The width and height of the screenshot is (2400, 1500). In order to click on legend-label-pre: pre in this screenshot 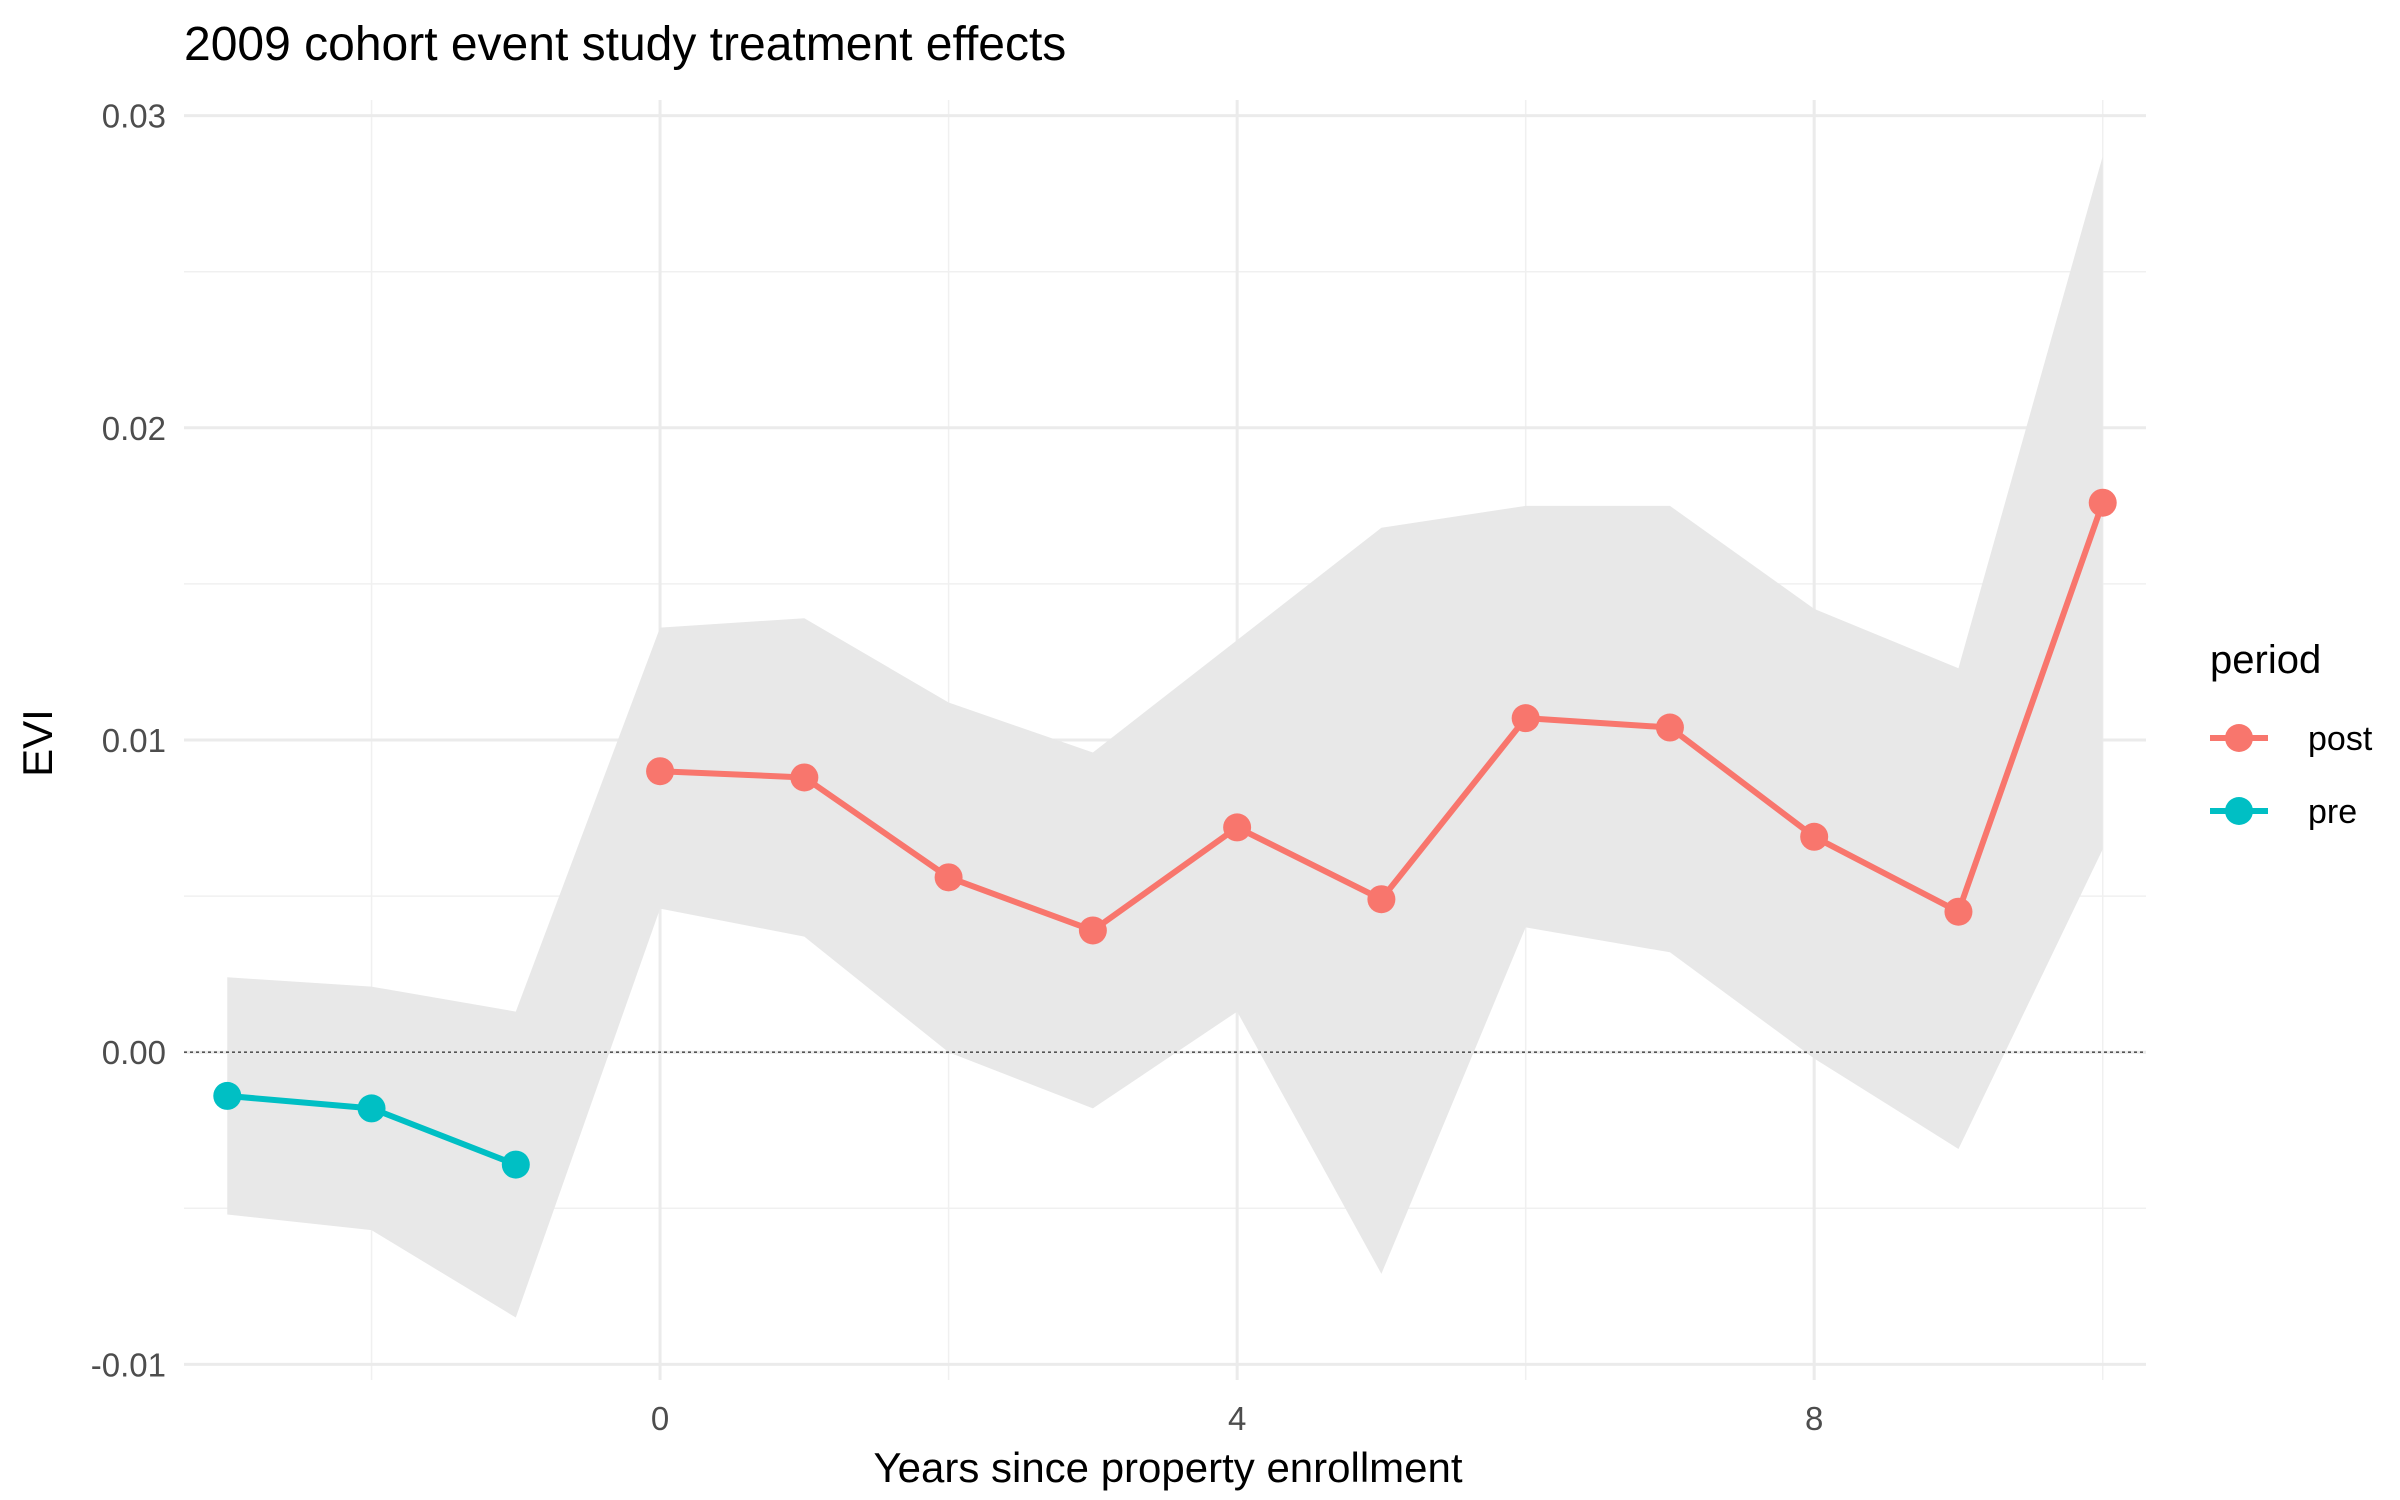, I will do `click(2332, 812)`.